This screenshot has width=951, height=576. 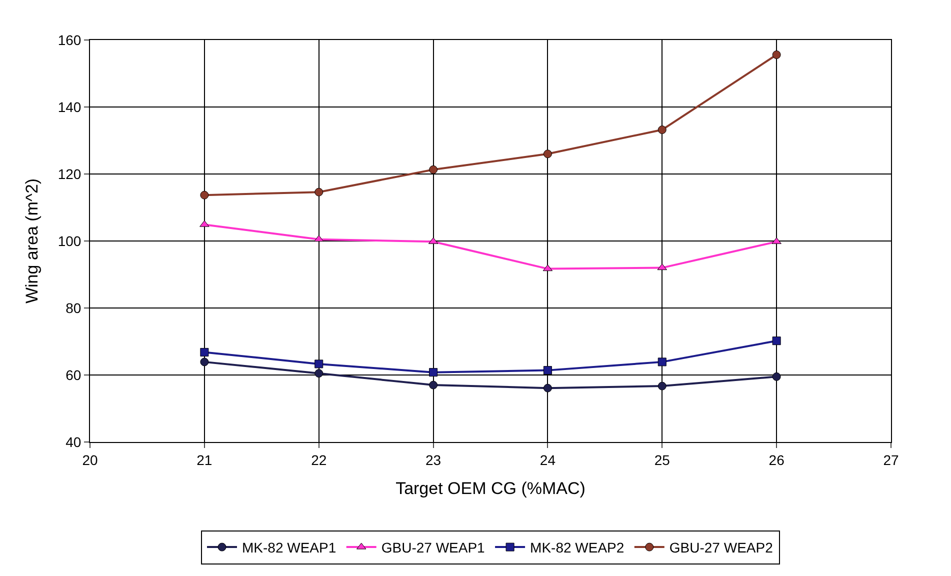 I want to click on x-tick-label: 24, so click(x=548, y=460).